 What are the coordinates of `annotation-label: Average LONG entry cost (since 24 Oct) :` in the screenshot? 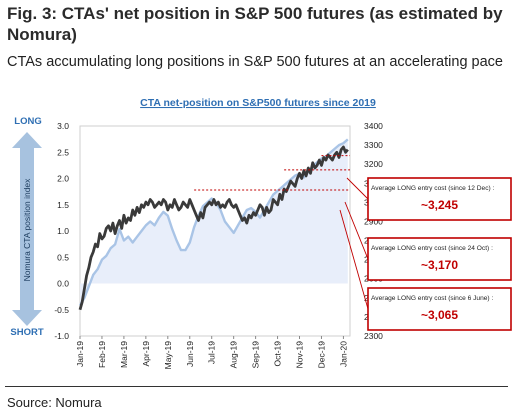 It's located at (432, 248).